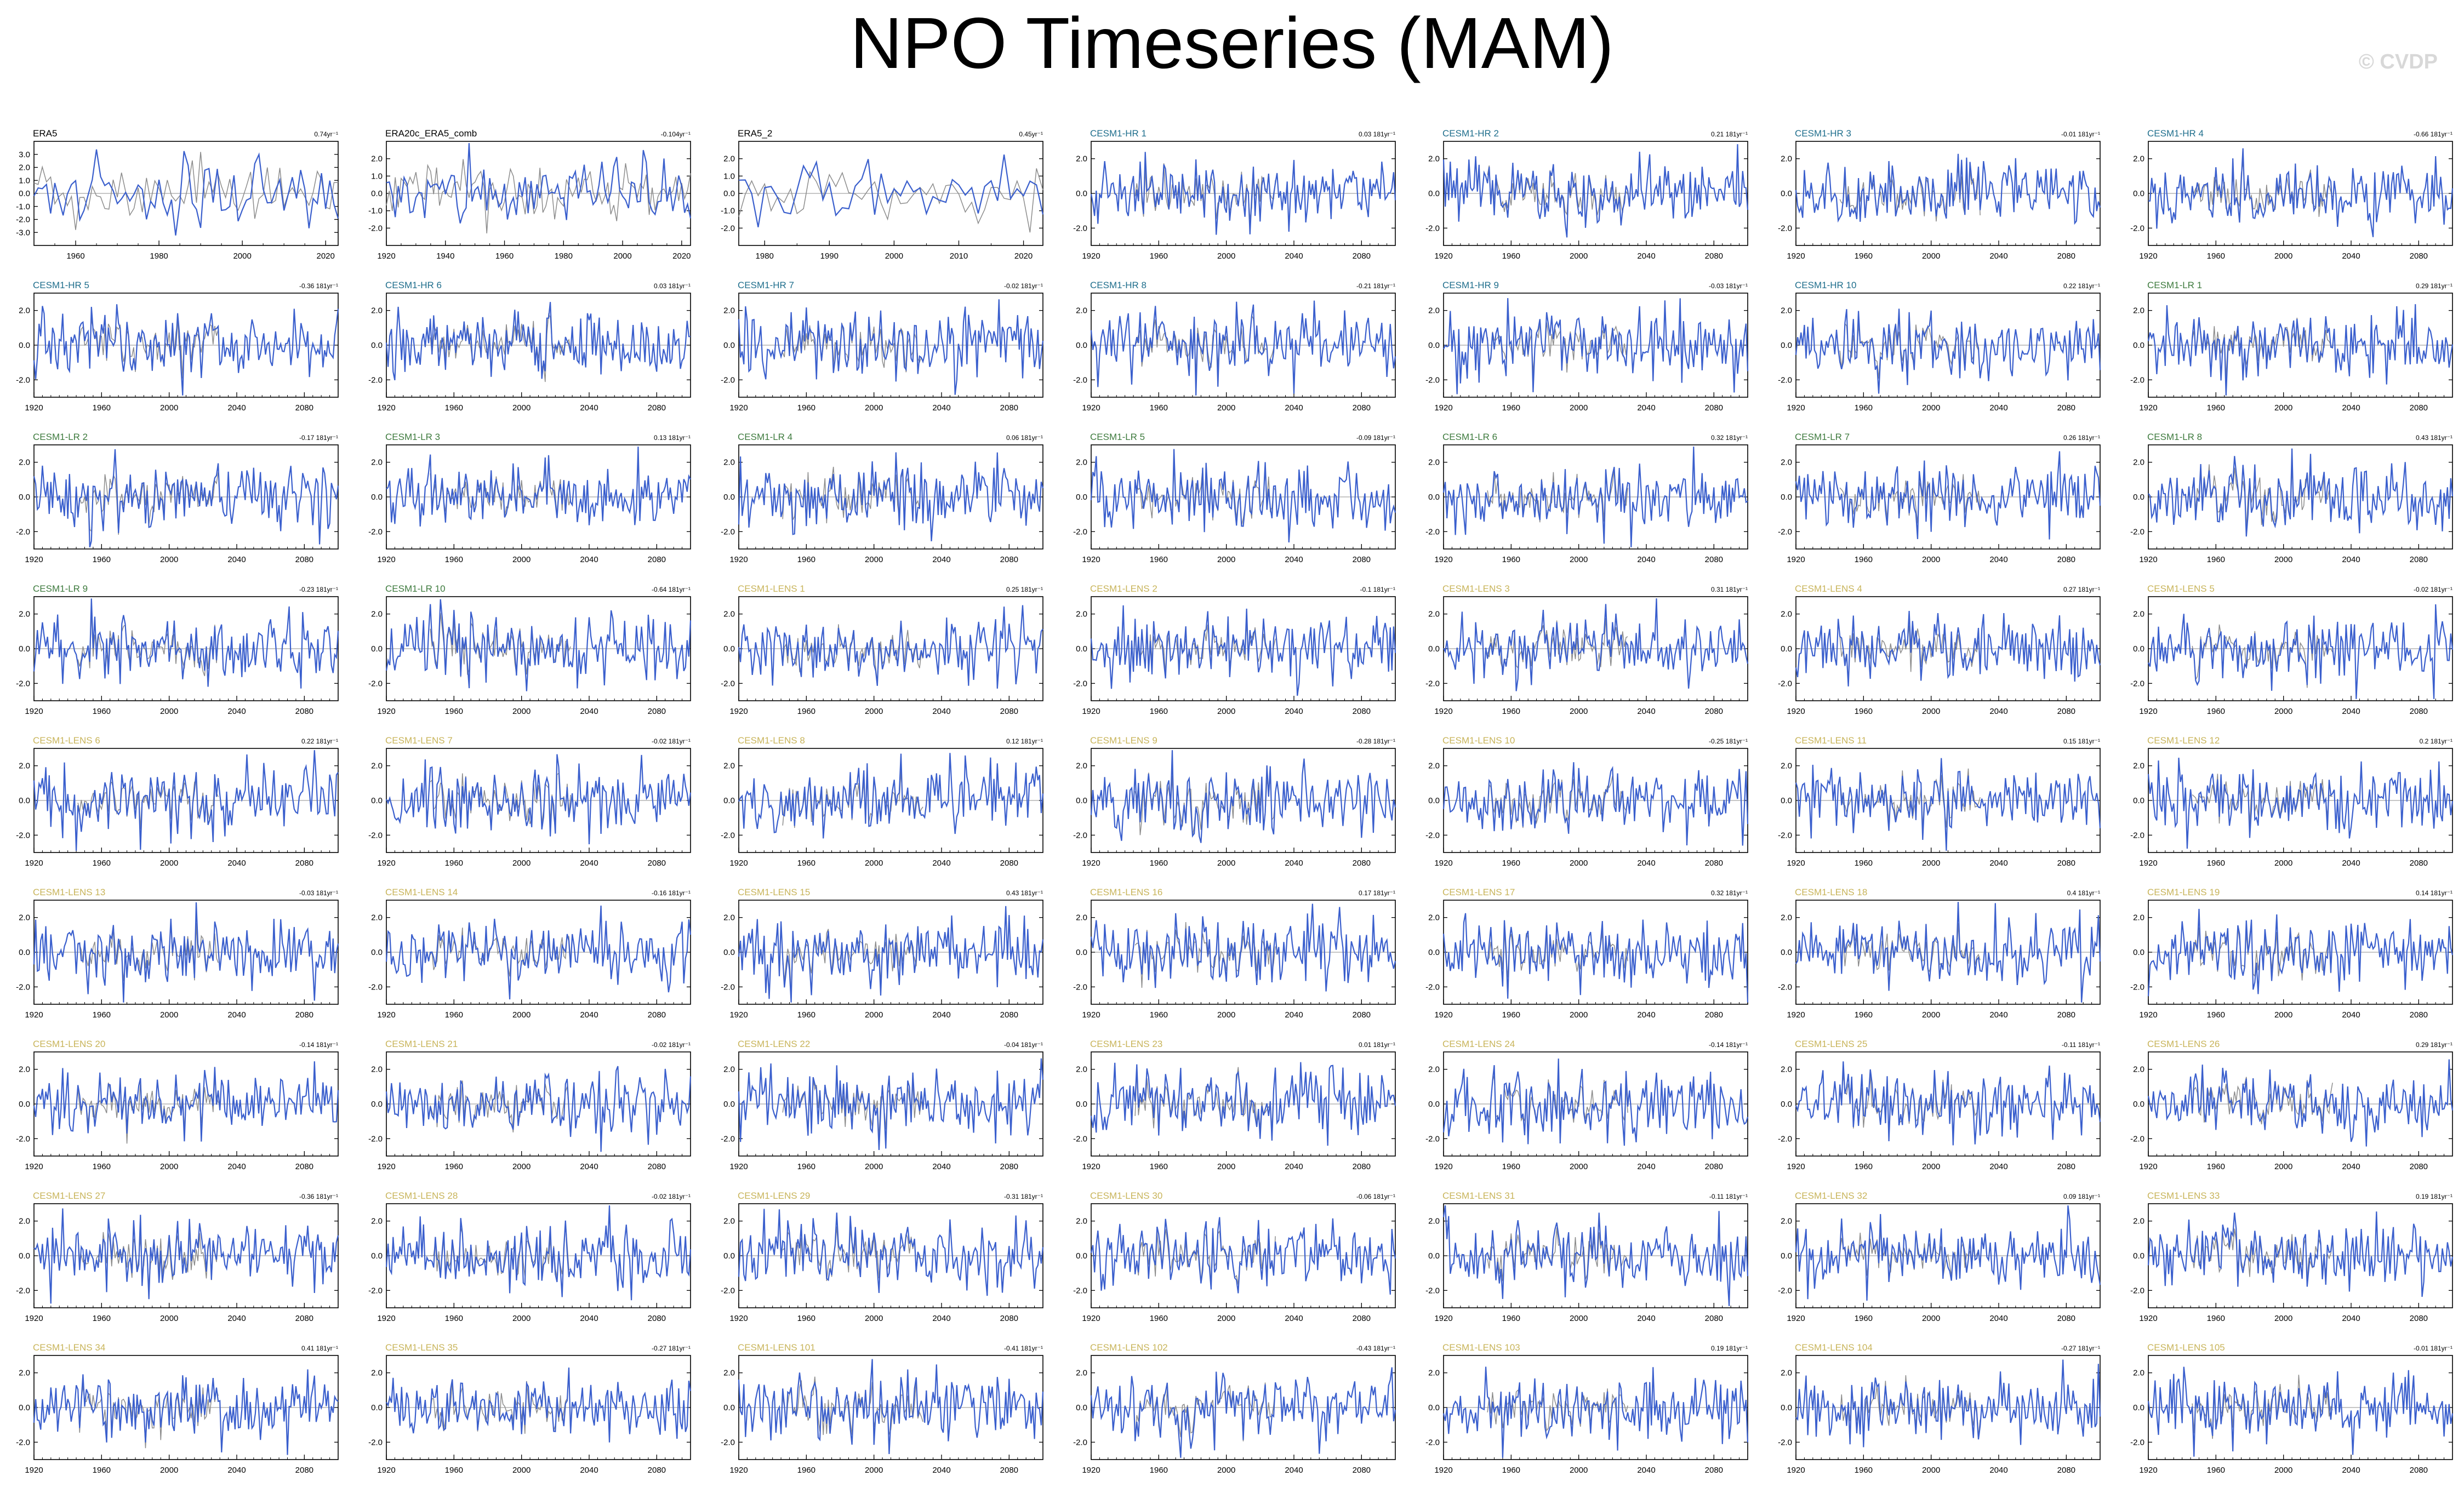 The image size is (2464, 1499). What do you see at coordinates (1728, 286) in the screenshot?
I see `panel-trend: -0.03 181yr⁻¹` at bounding box center [1728, 286].